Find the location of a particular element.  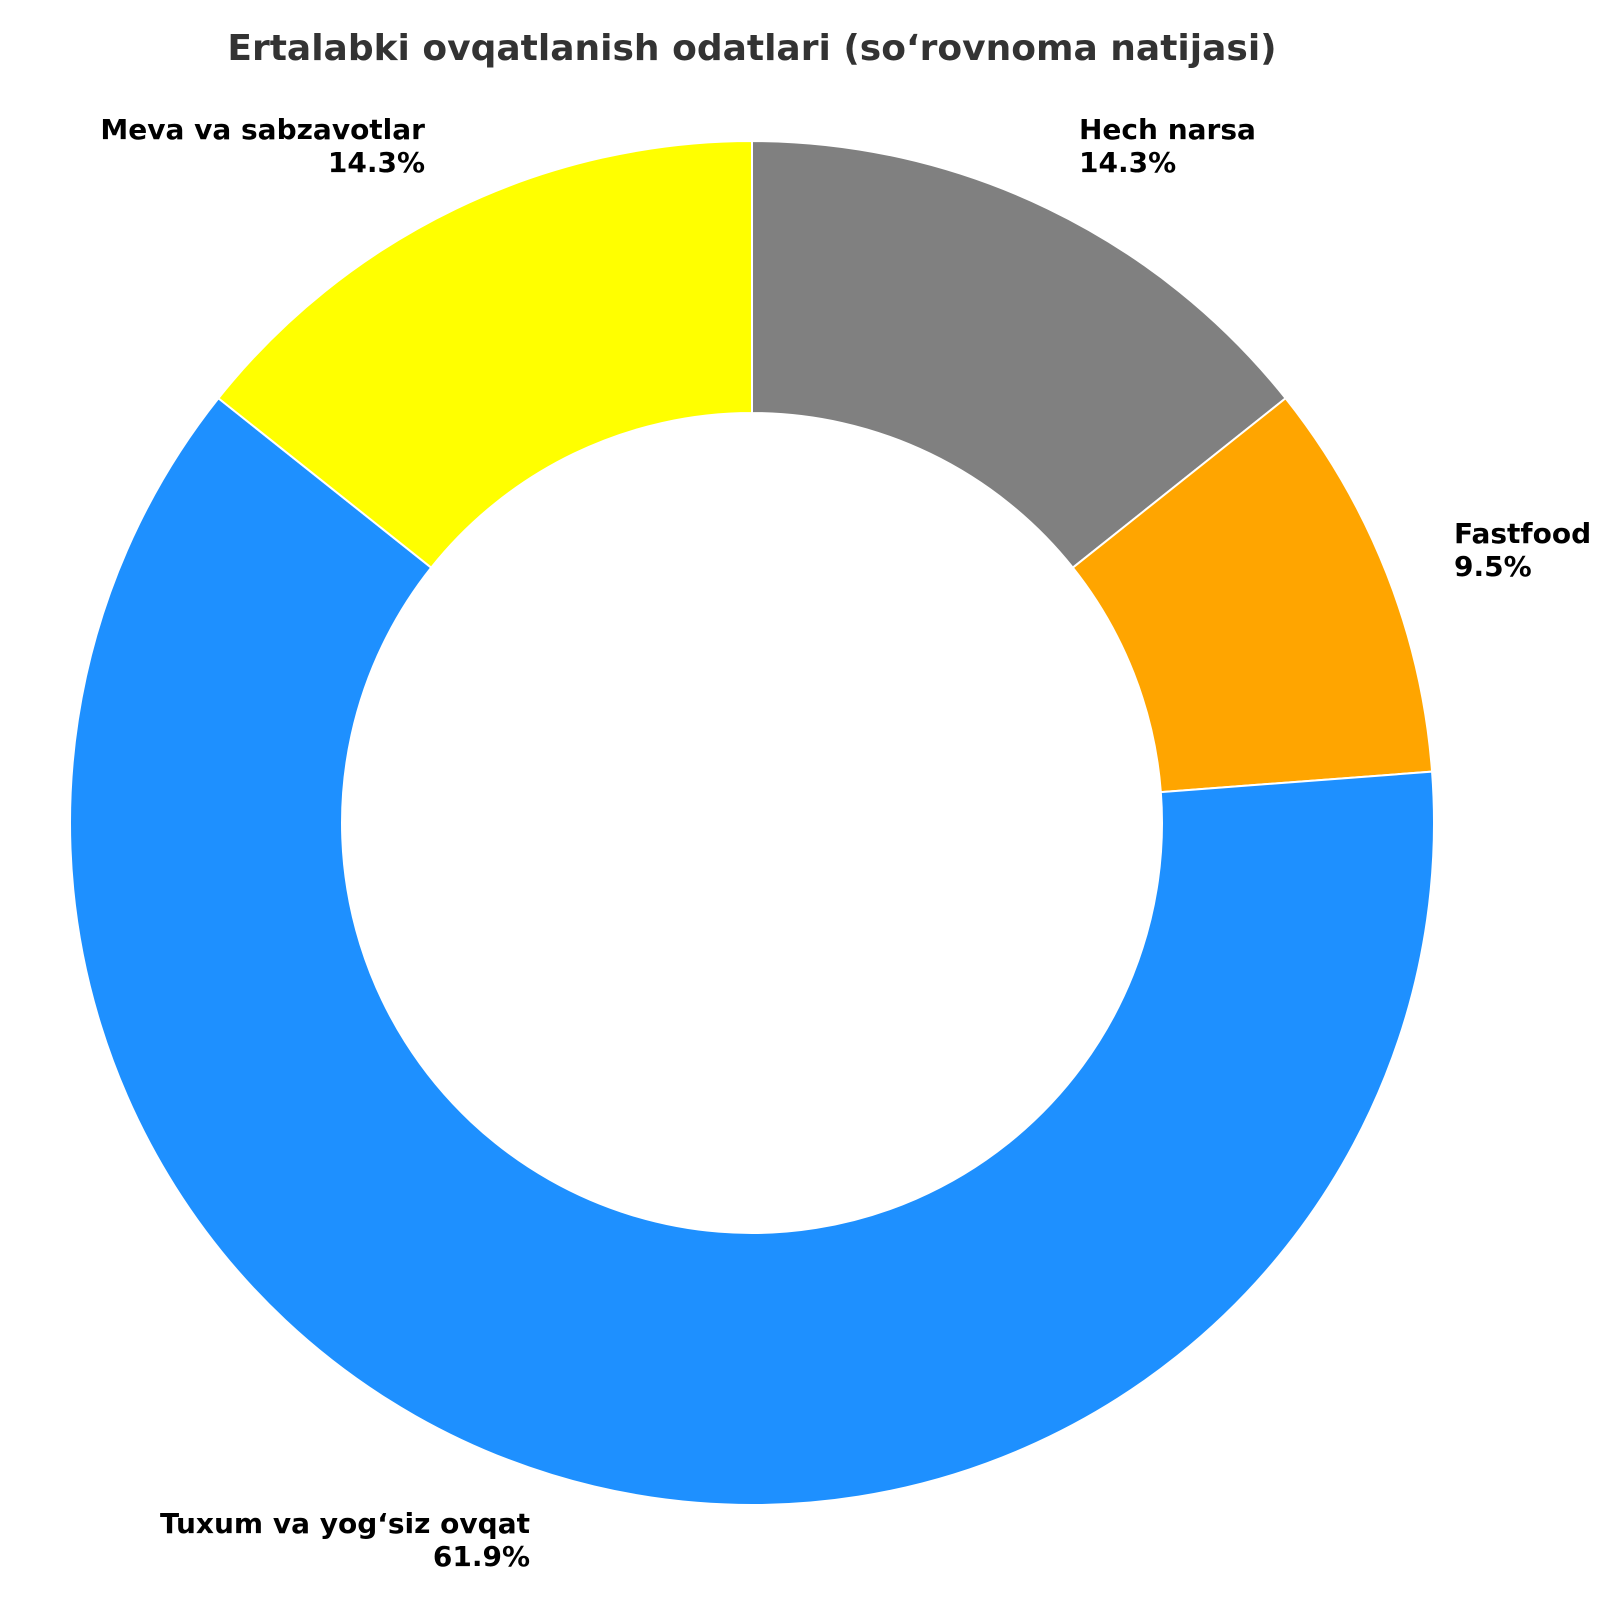

slice-label-name: Tuxum va yog‘siz ovqat is located at coordinates (345, 1523).